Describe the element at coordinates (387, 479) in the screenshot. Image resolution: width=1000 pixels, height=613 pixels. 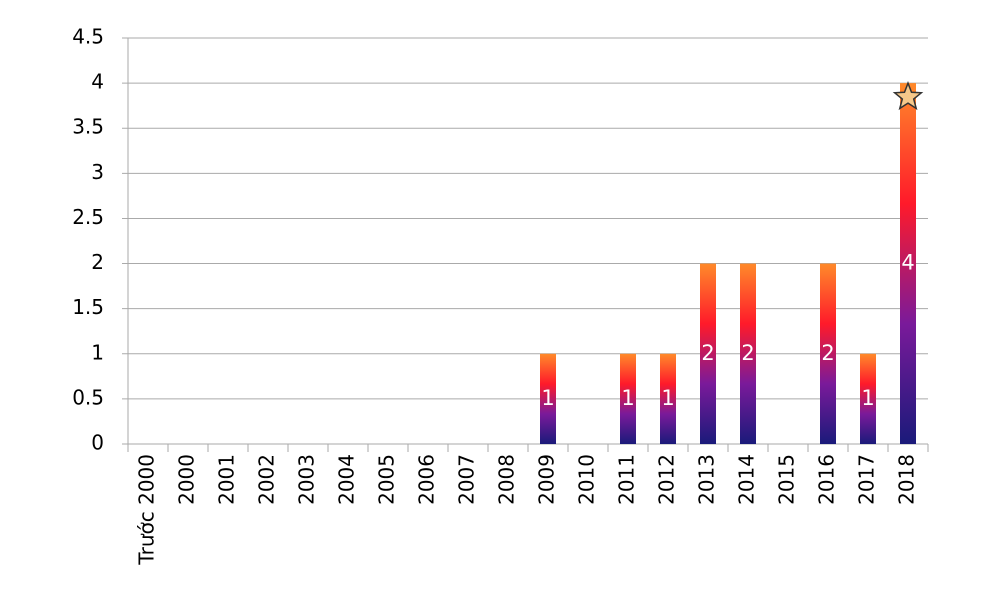
I see `x-tick-label: 2005` at that location.